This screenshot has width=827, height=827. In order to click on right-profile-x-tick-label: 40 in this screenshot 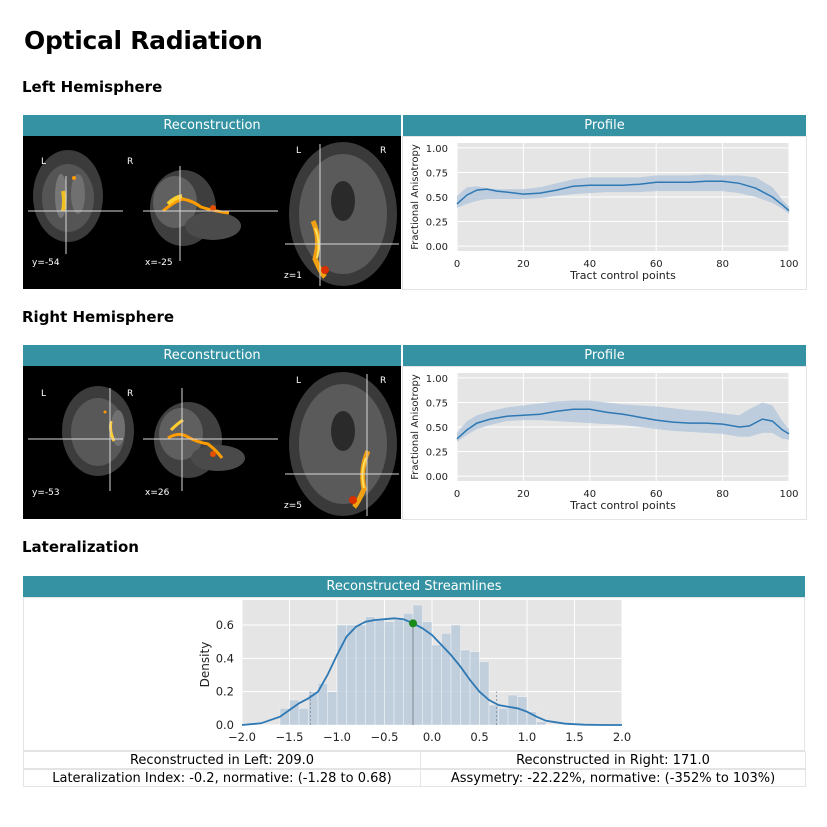, I will do `click(589, 494)`.